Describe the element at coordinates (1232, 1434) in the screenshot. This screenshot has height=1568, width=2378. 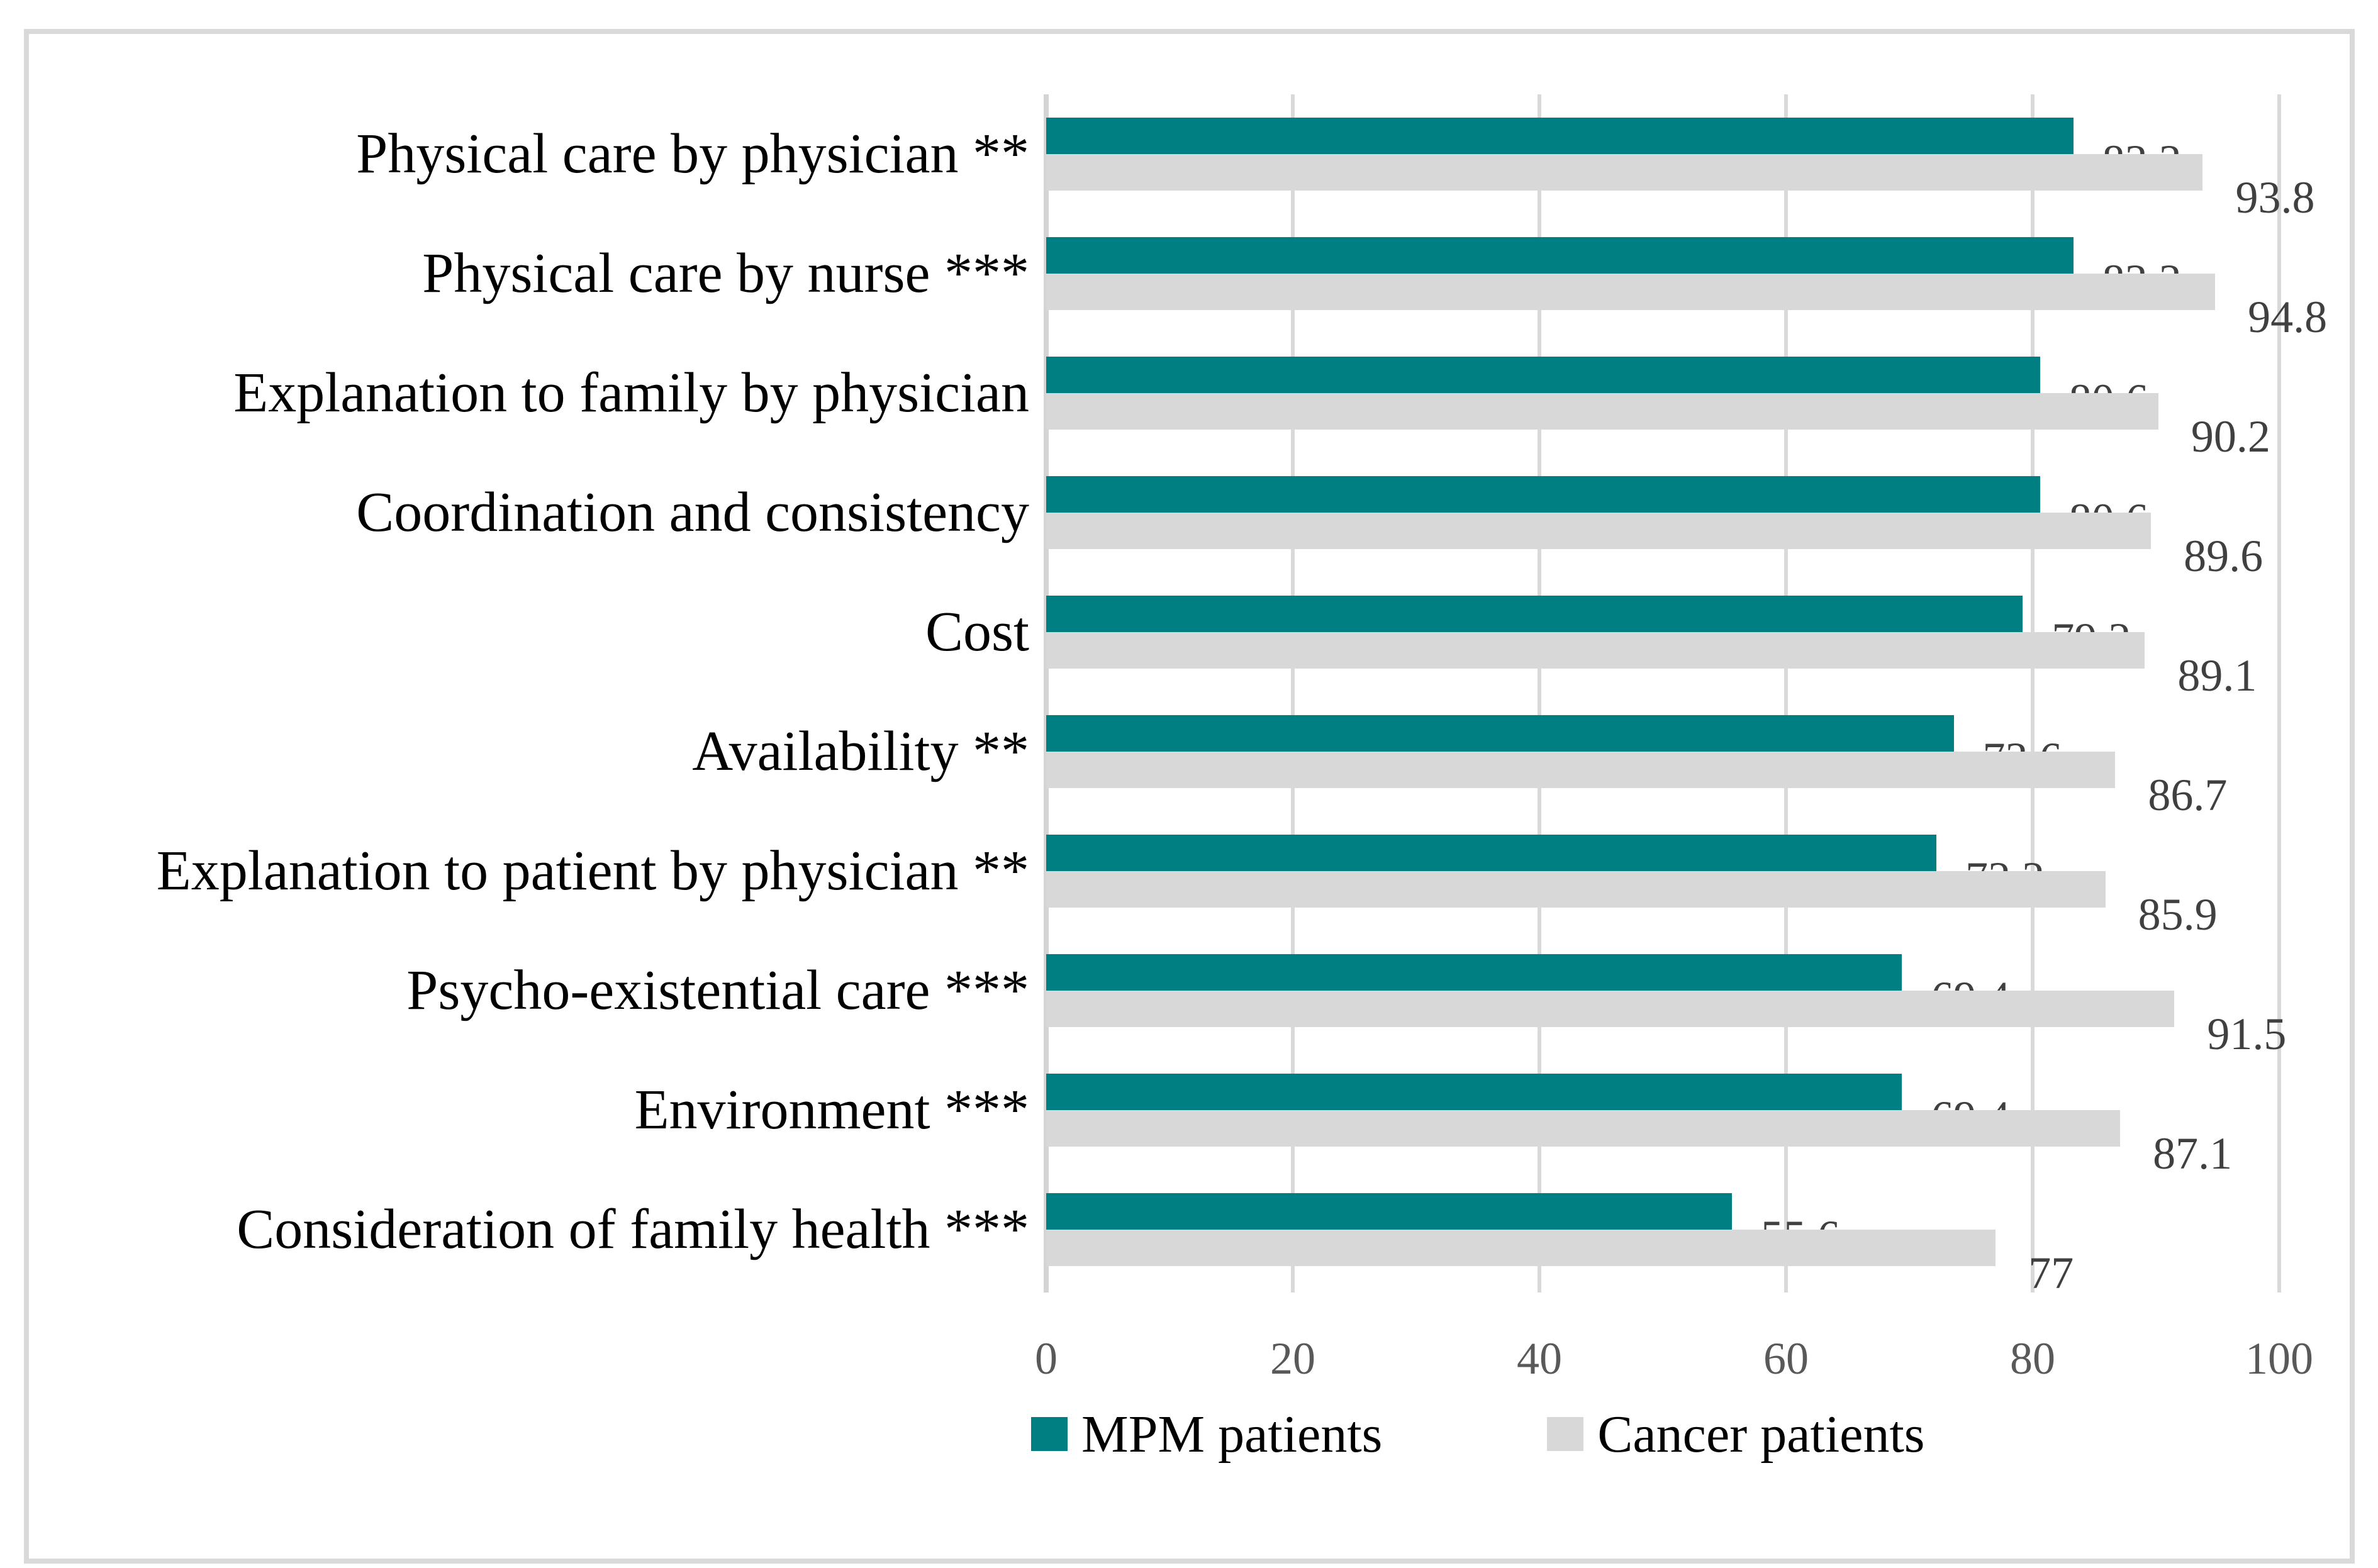
I see `legend-label-mpm-patients: MPM patients` at that location.